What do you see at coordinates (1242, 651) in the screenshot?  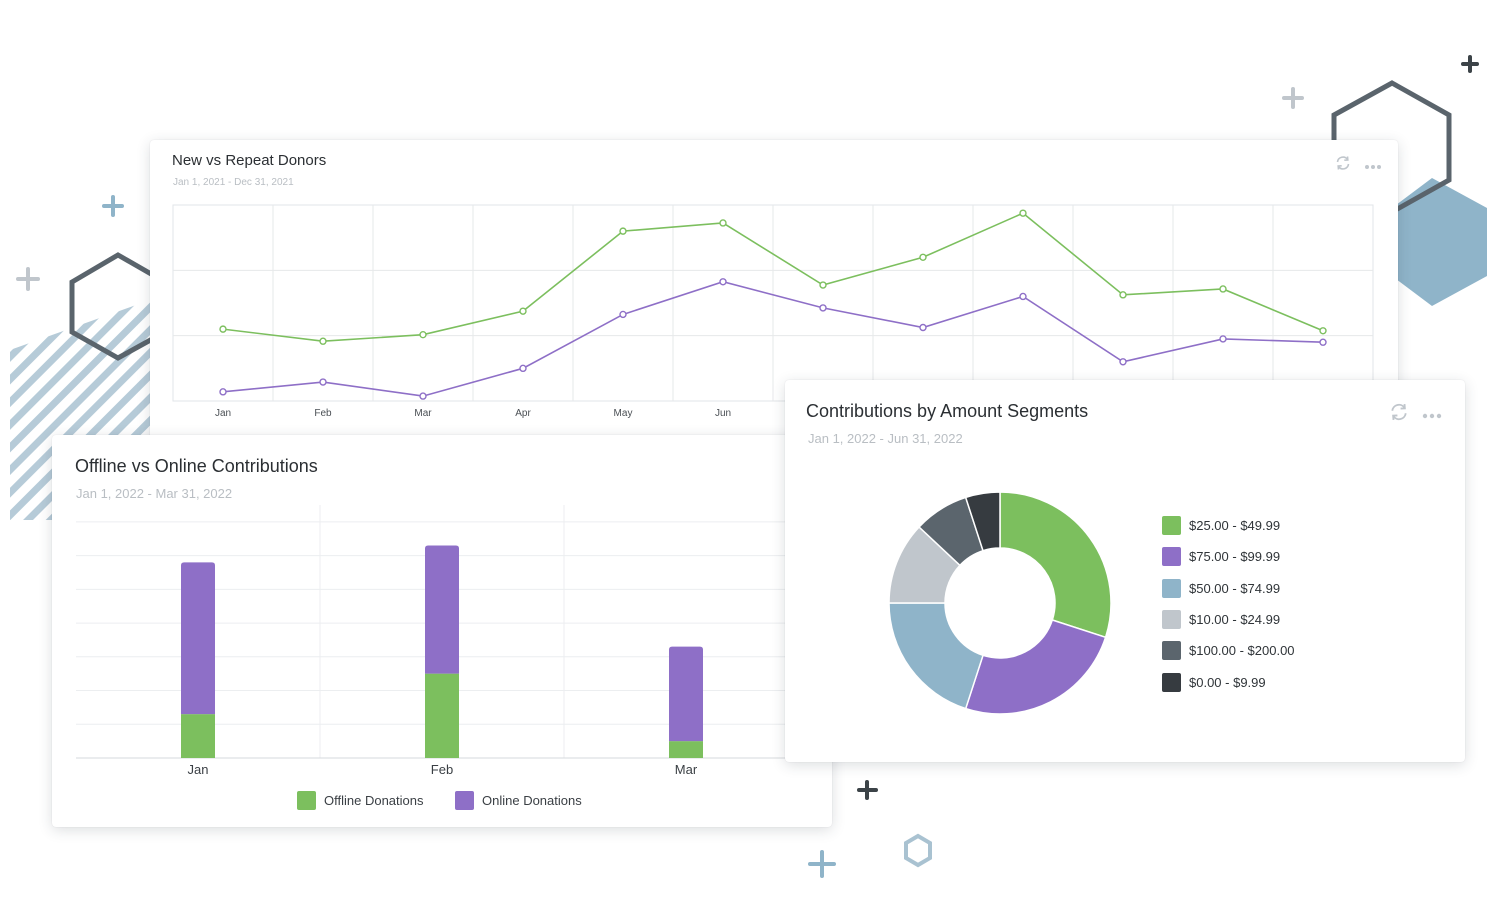 I see `legend-label: $100.00 - $200.00` at bounding box center [1242, 651].